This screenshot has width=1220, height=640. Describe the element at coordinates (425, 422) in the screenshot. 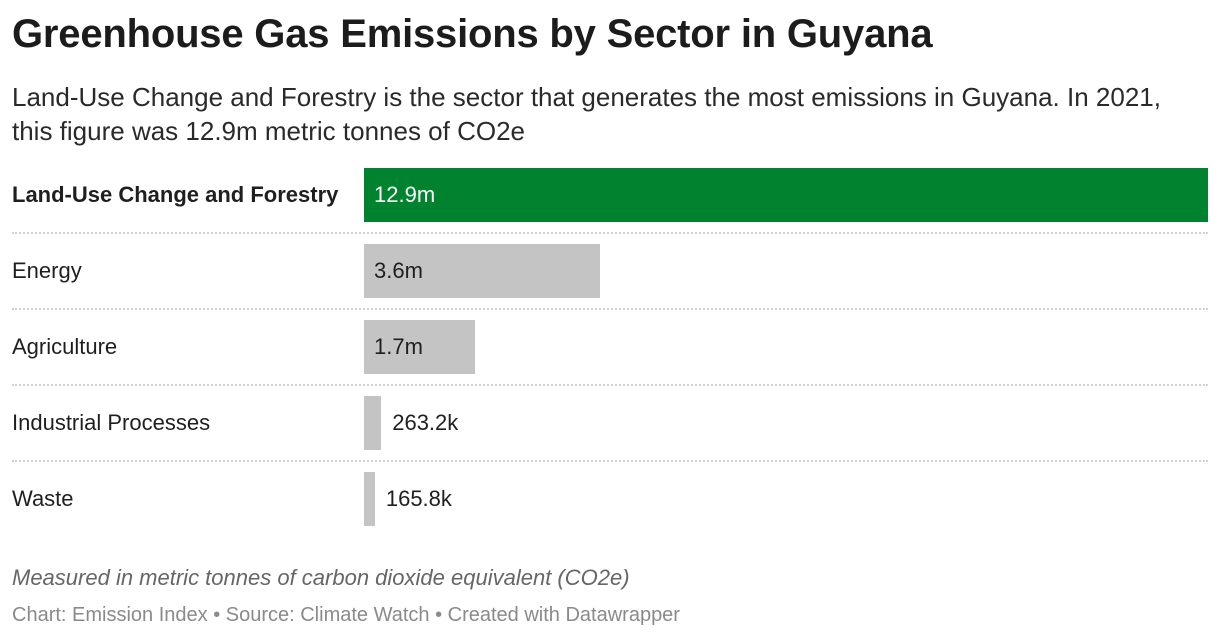

I see `bar-value-label: 263.2k` at that location.